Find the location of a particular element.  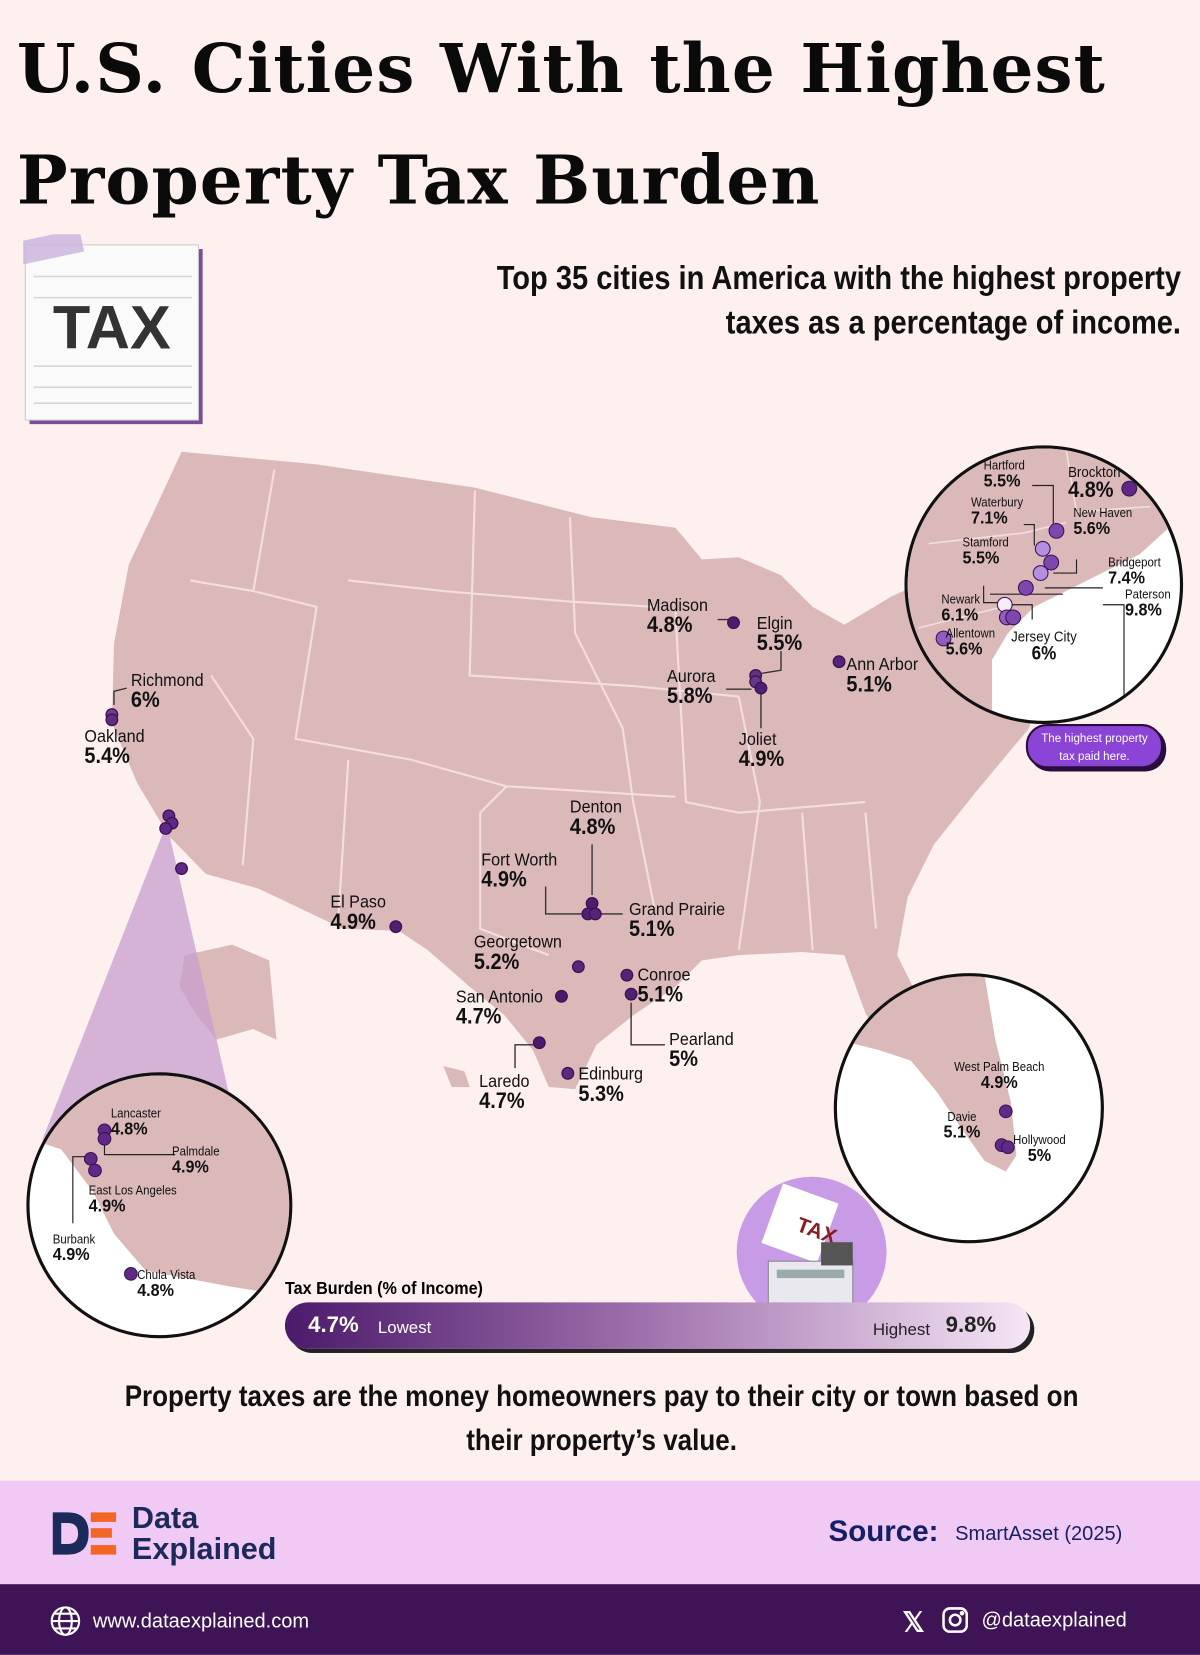

city-marker-edinburg is located at coordinates (568, 1073).